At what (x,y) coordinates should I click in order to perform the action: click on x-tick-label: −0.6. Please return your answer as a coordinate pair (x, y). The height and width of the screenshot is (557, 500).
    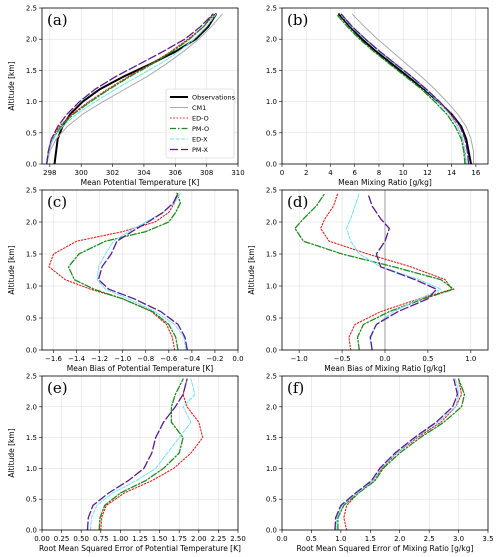
    Looking at the image, I should click on (169, 359).